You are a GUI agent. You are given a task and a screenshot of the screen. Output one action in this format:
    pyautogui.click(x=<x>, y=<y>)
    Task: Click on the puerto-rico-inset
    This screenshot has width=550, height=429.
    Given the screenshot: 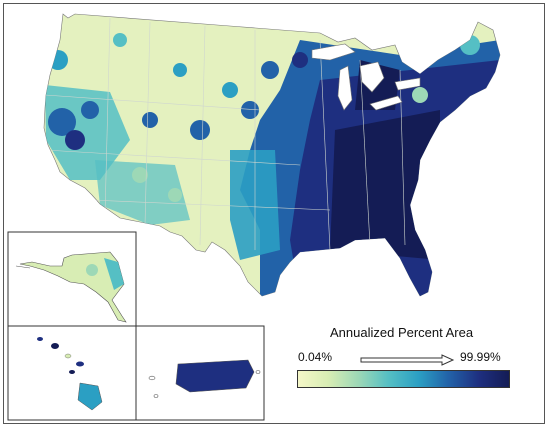 What is the action you would take?
    pyautogui.click(x=204, y=378)
    